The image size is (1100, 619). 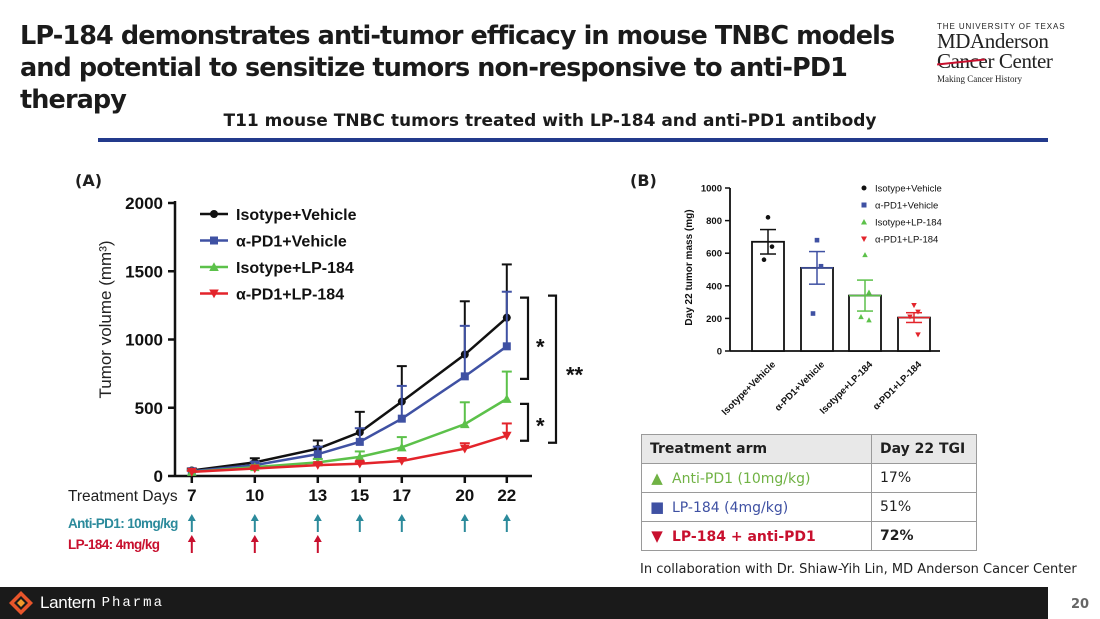 I want to click on x-tick-label: 17, so click(x=401, y=495).